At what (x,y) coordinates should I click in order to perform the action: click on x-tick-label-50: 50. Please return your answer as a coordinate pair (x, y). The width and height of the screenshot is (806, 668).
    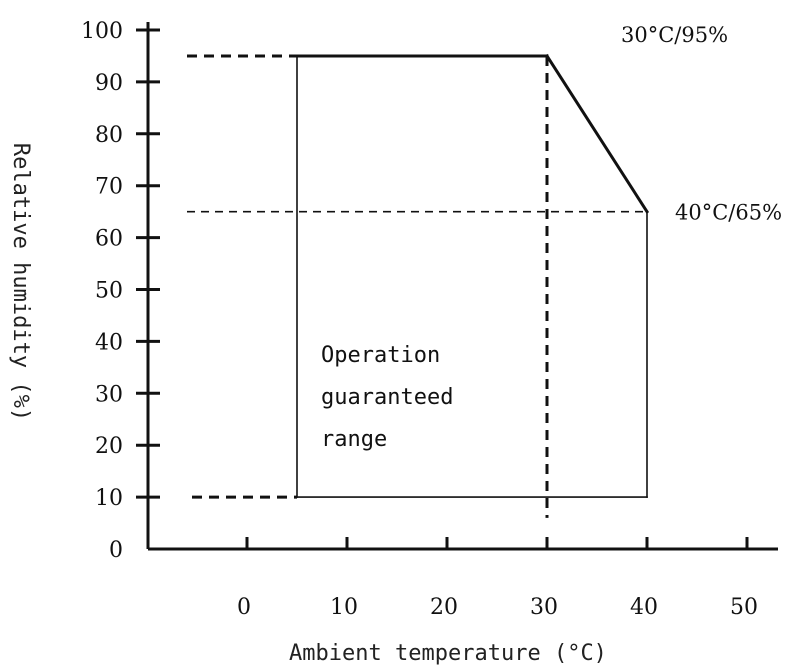
    Looking at the image, I should click on (744, 607).